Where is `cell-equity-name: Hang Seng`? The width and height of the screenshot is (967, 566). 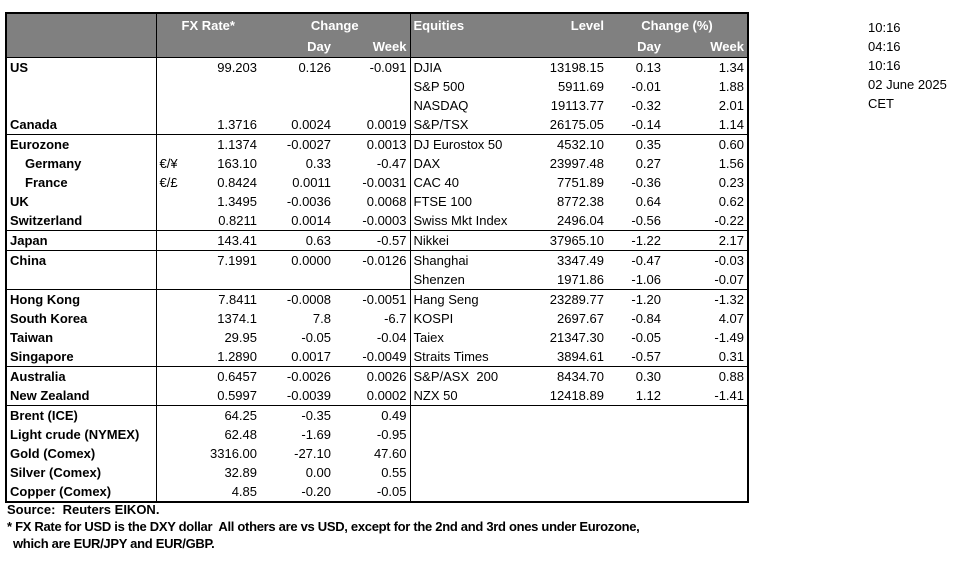 cell-equity-name: Hang Seng is located at coordinates (476, 299).